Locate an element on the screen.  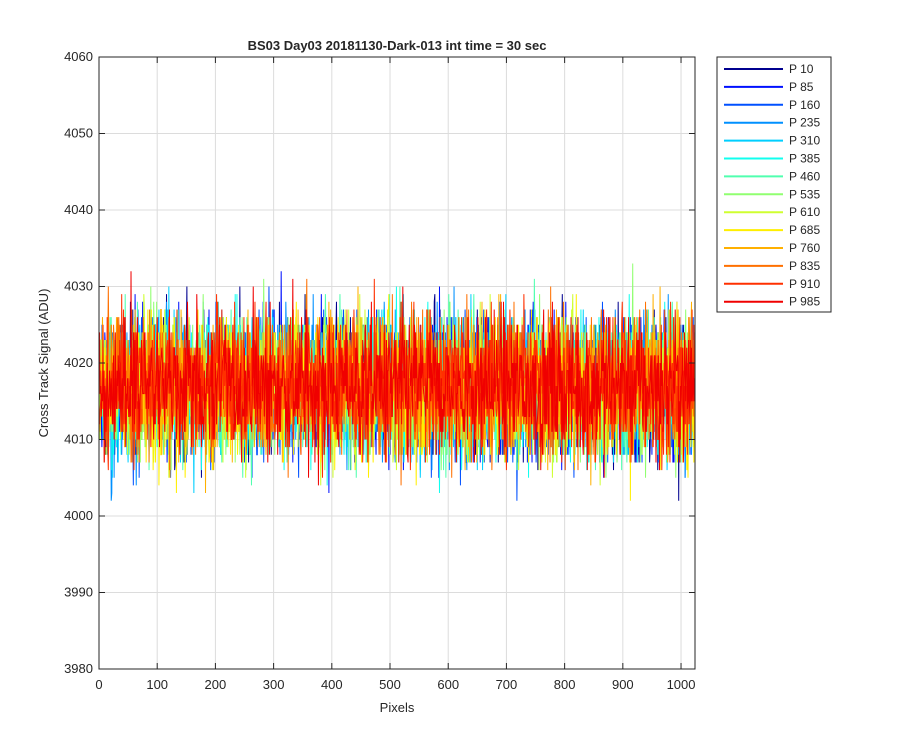
x-axis-label: Pixels is located at coordinates (397, 707).